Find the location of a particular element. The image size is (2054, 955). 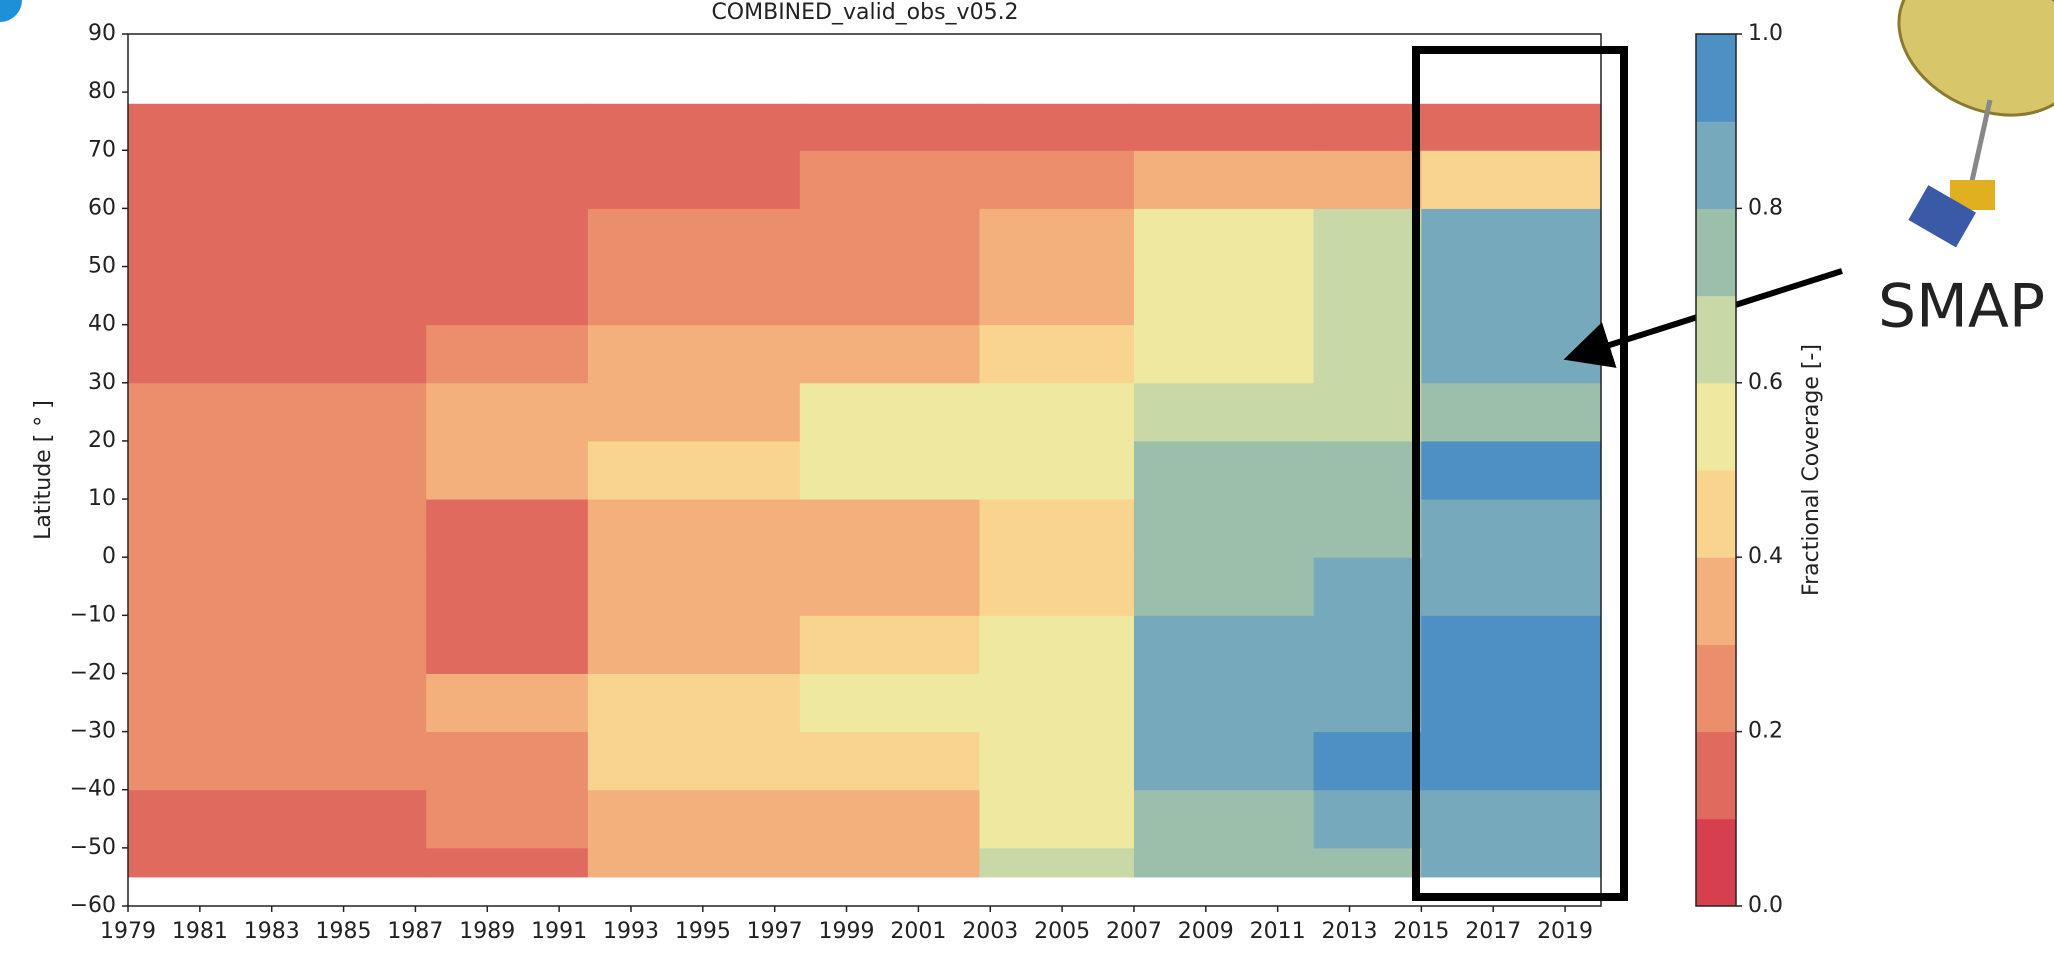

x-tick-label: 2017 is located at coordinates (1493, 931).